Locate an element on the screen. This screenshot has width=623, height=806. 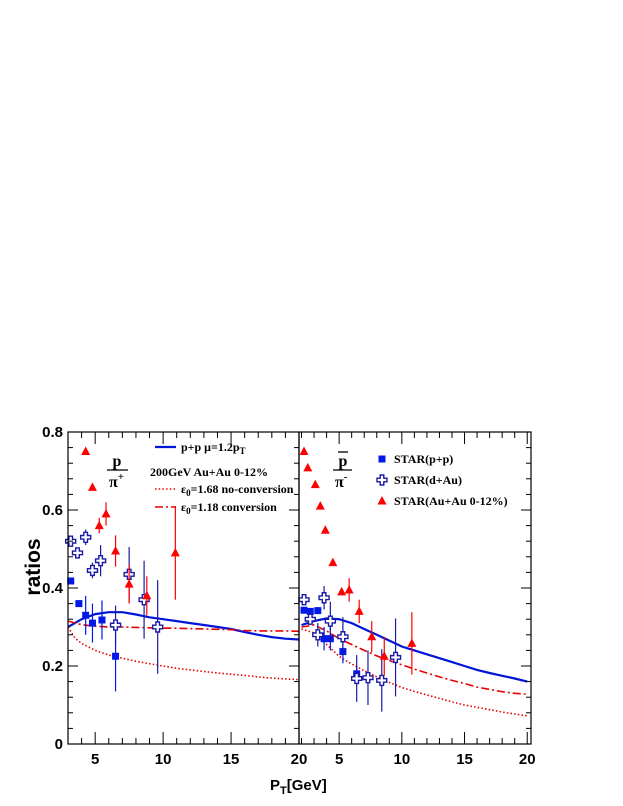
x-axis-title-sub: T is located at coordinates (283, 791).